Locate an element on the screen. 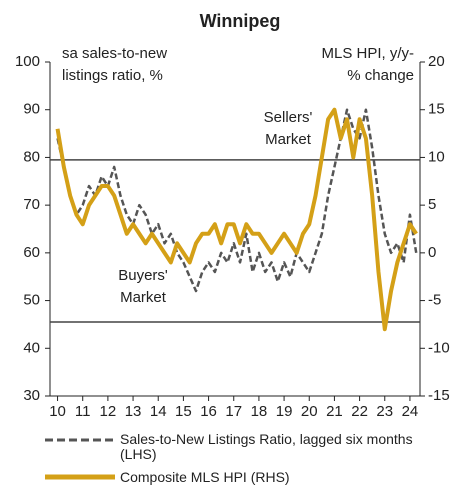  annotation: Buyers' is located at coordinates (143, 275).